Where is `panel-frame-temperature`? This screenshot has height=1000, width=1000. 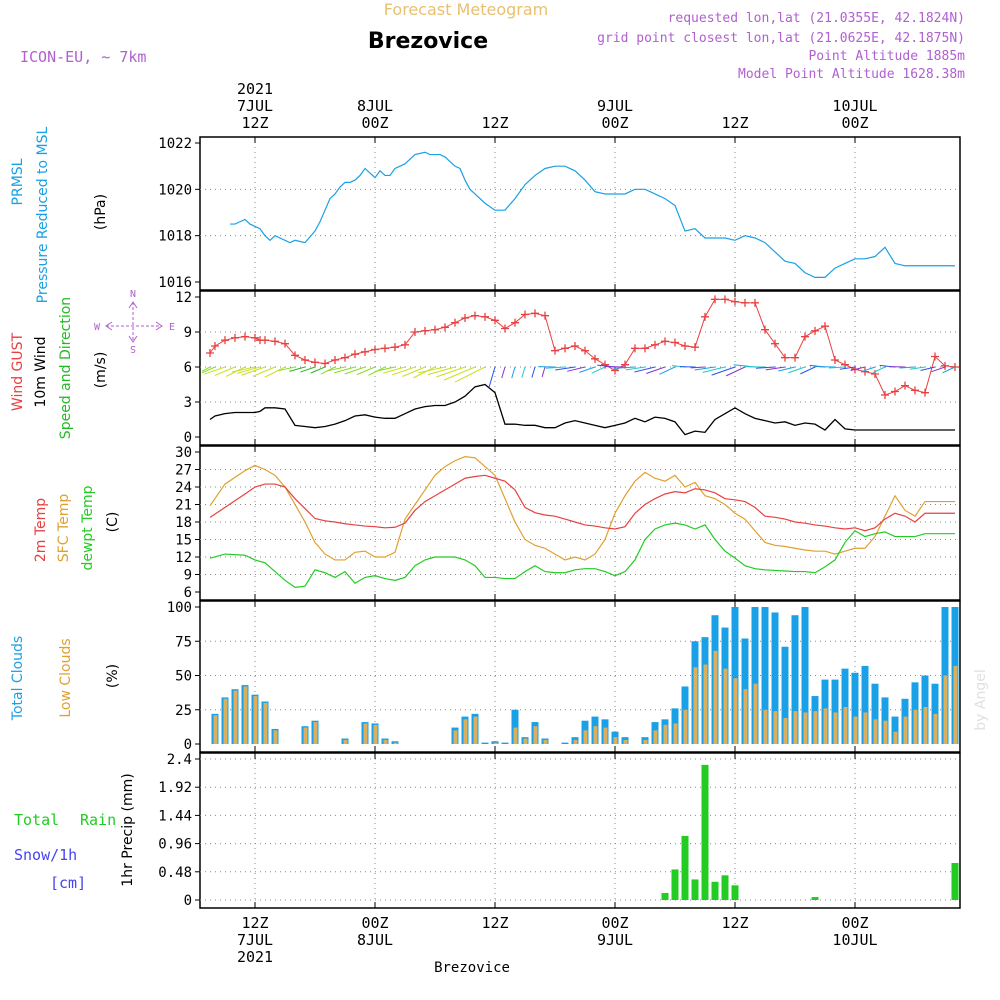
panel-frame-temperature is located at coordinates (580, 523).